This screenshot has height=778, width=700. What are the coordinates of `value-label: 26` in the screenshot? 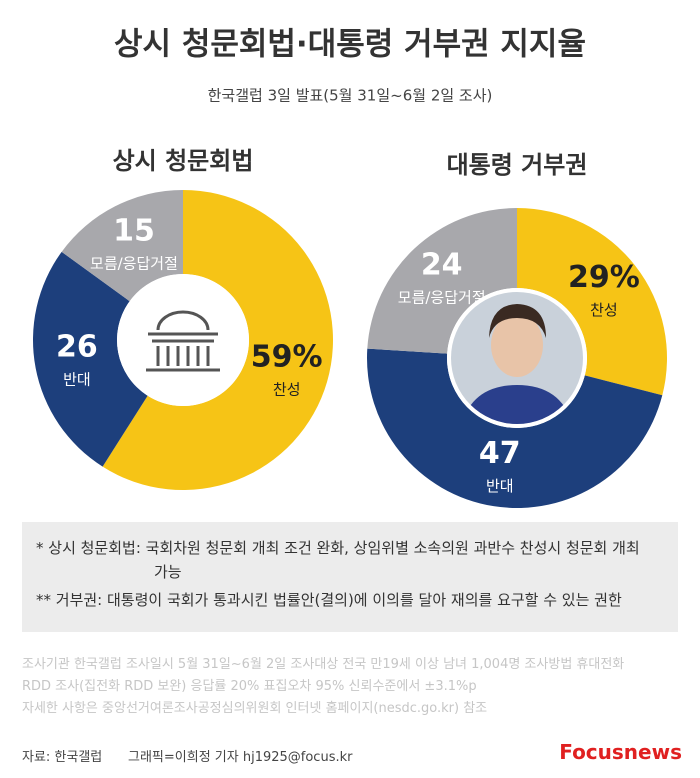 It's located at (77, 347).